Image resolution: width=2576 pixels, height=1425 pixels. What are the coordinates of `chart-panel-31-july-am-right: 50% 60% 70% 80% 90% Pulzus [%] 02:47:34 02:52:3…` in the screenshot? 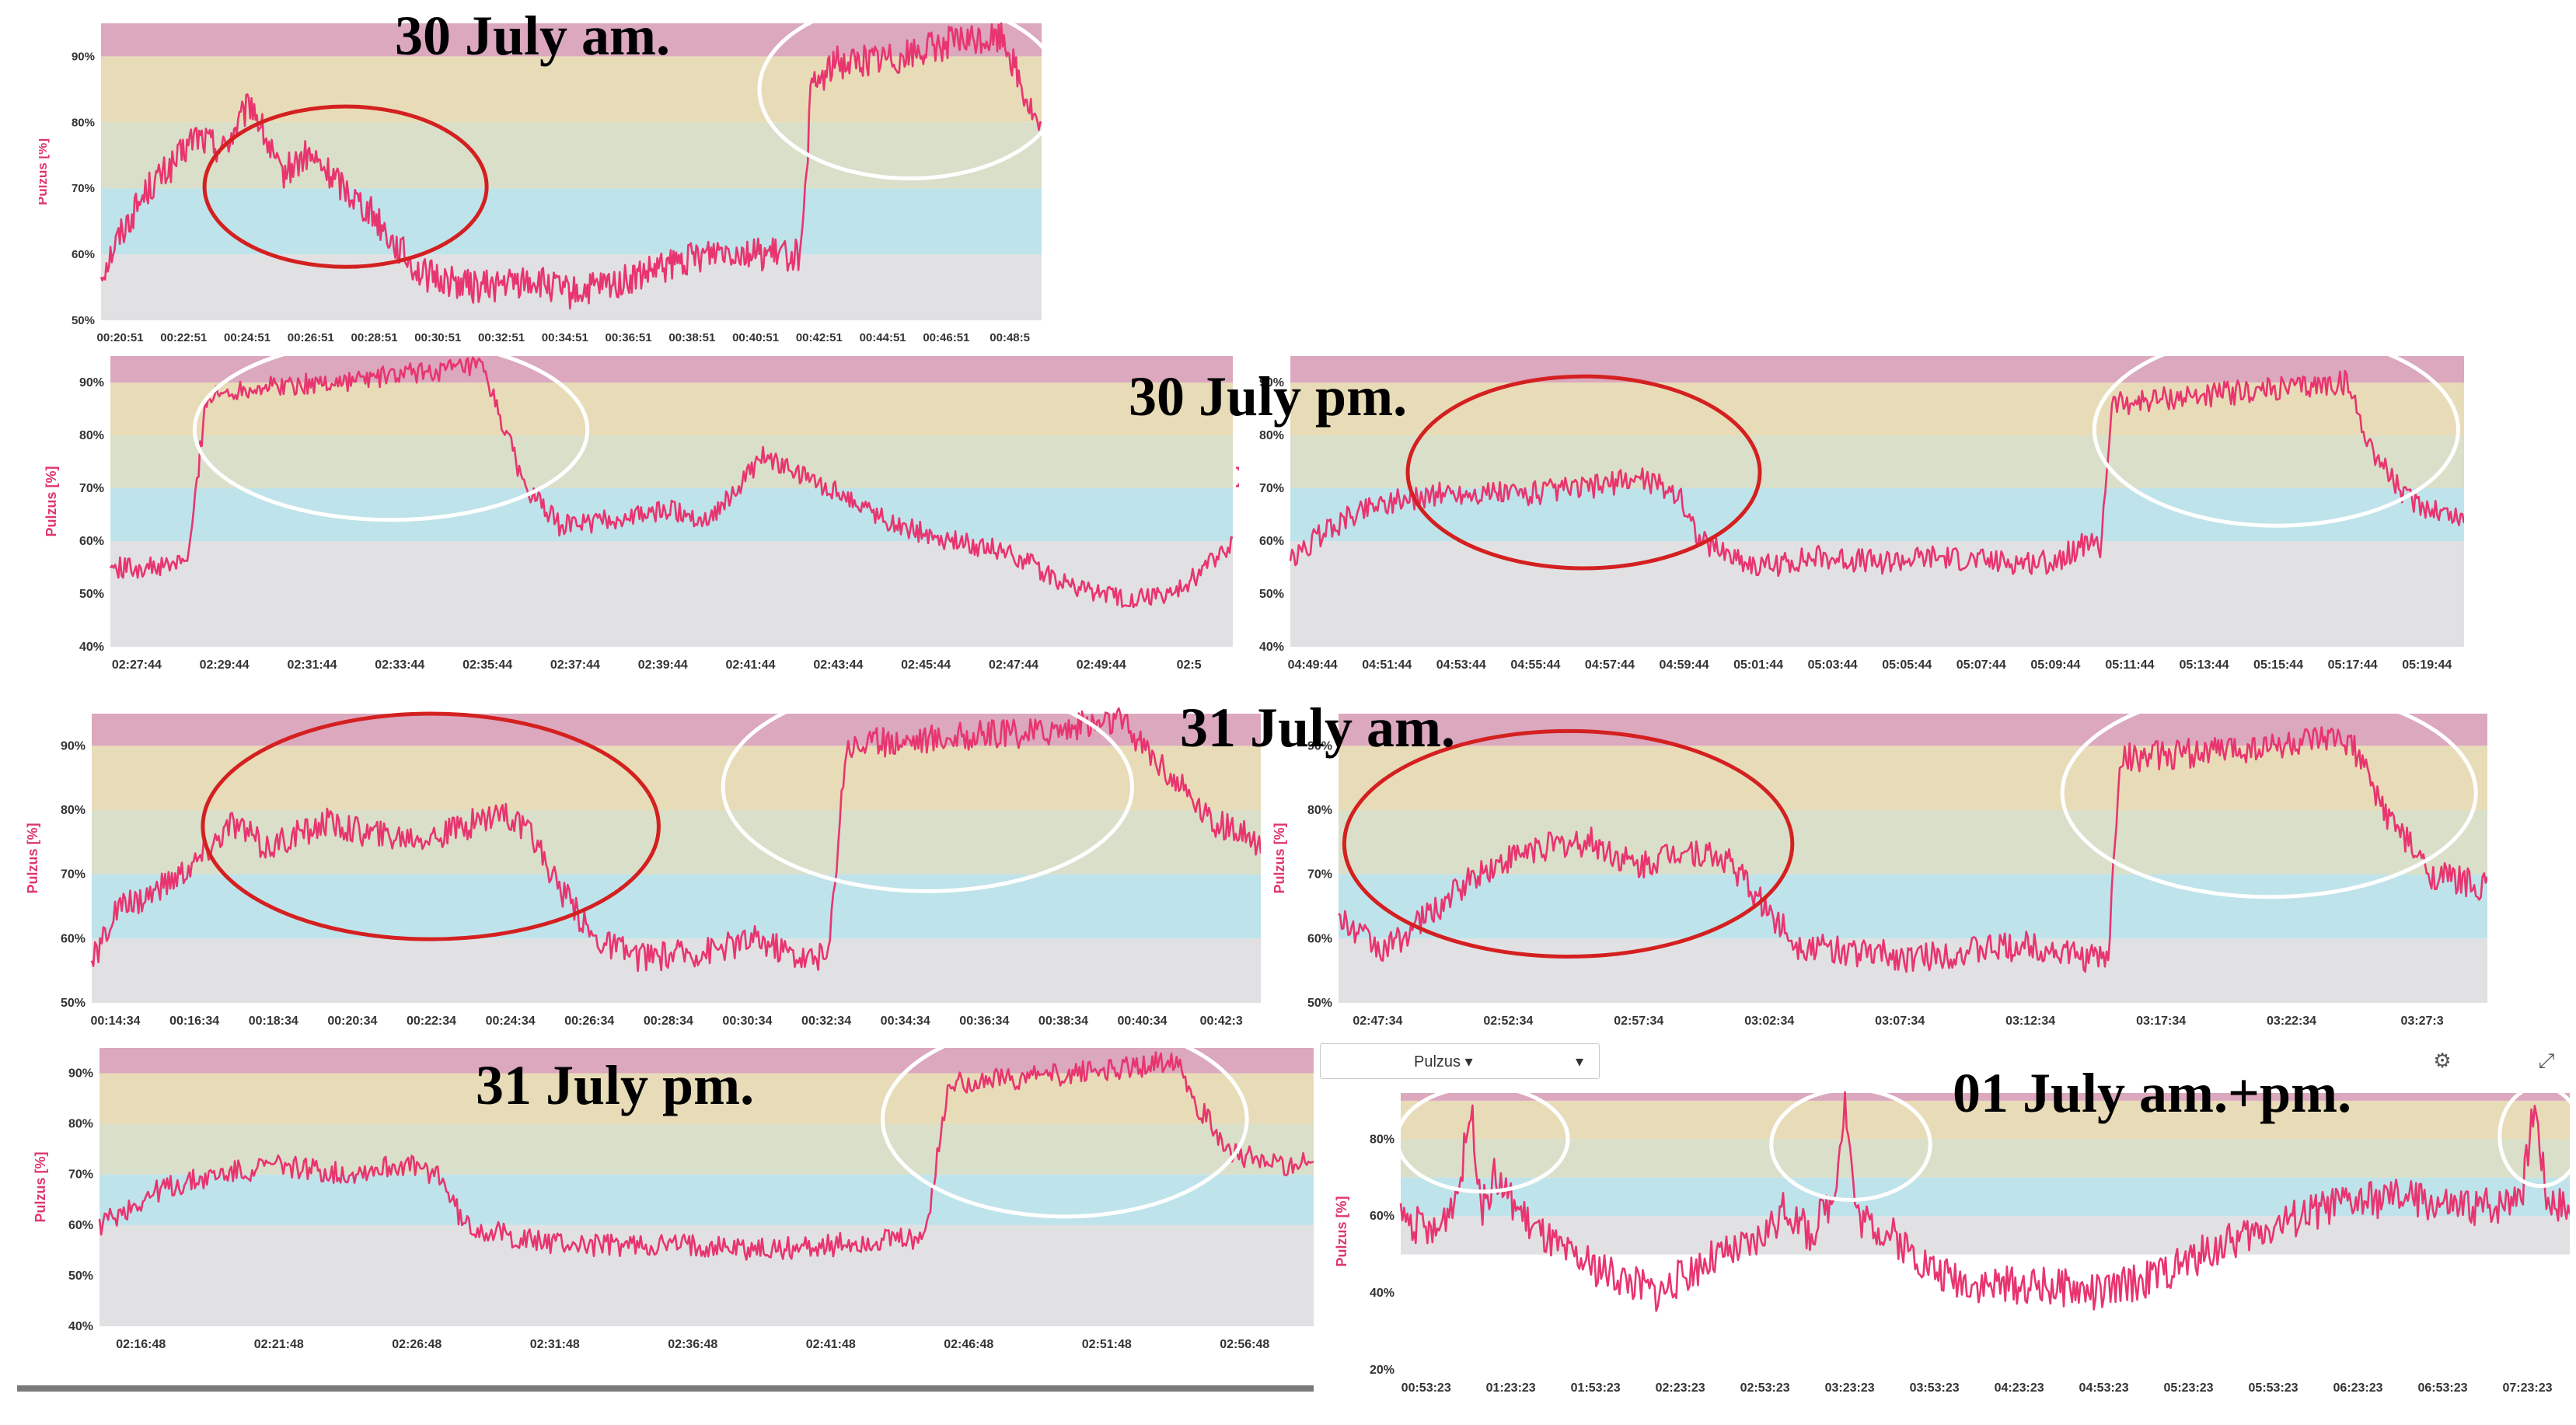 It's located at (1876, 871).